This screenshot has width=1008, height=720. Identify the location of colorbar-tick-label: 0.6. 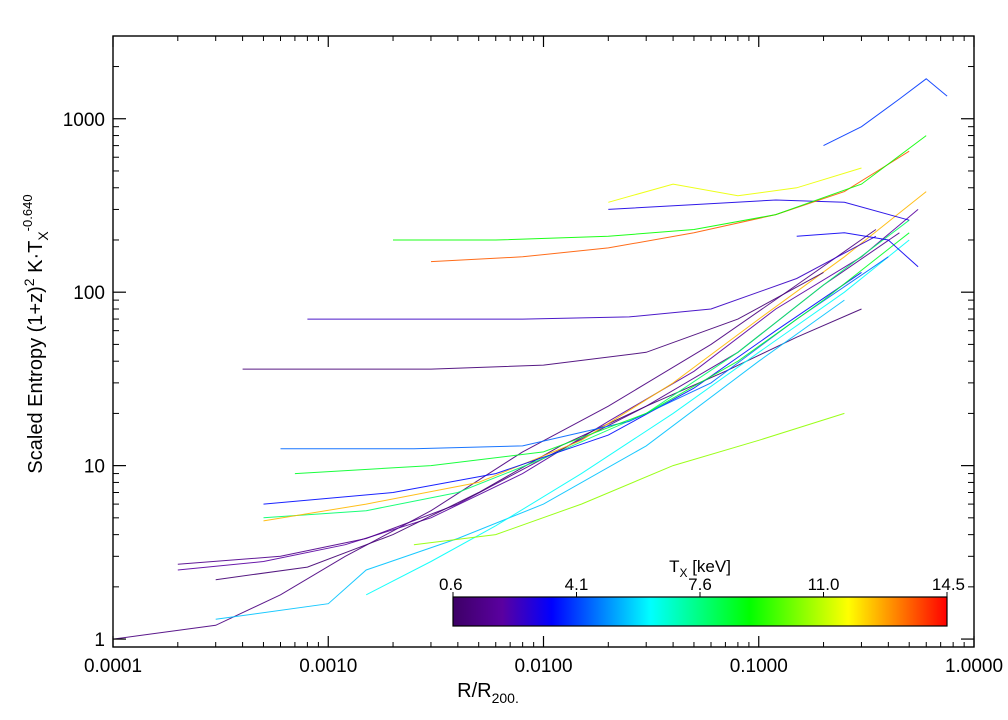
(451, 584).